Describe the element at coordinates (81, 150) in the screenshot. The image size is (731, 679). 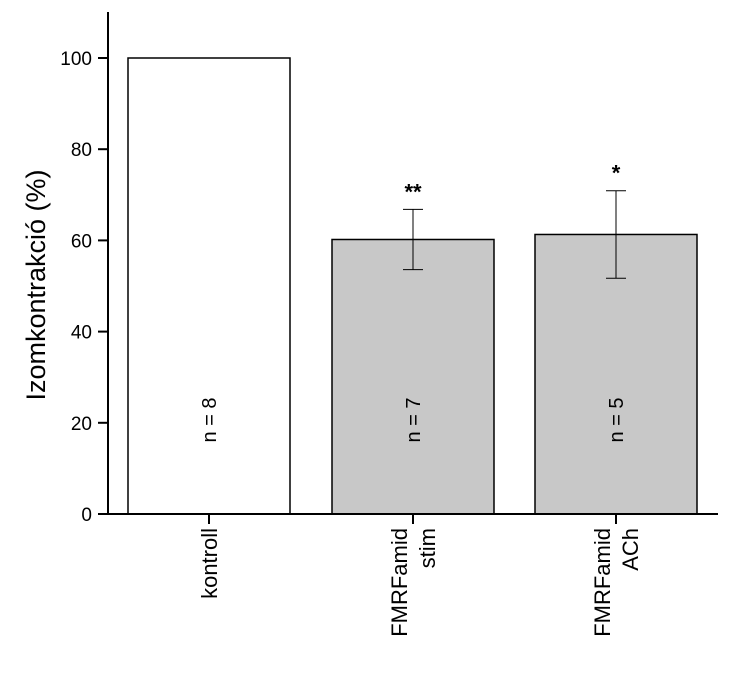
I see `y-tick-label-4: 80` at that location.